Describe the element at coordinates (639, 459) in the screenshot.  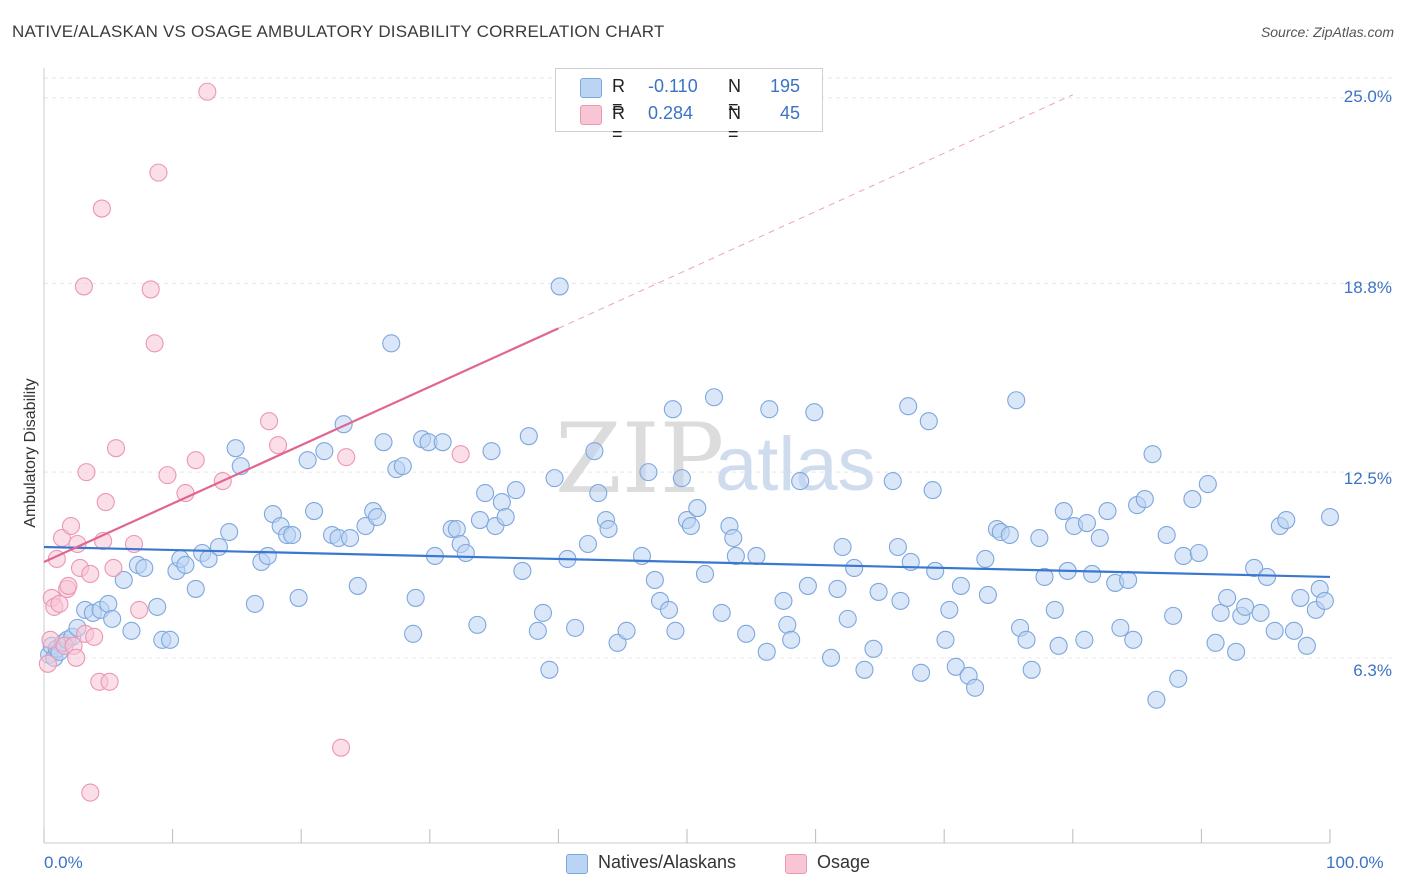
I see `watermark-zip: ZIP` at that location.